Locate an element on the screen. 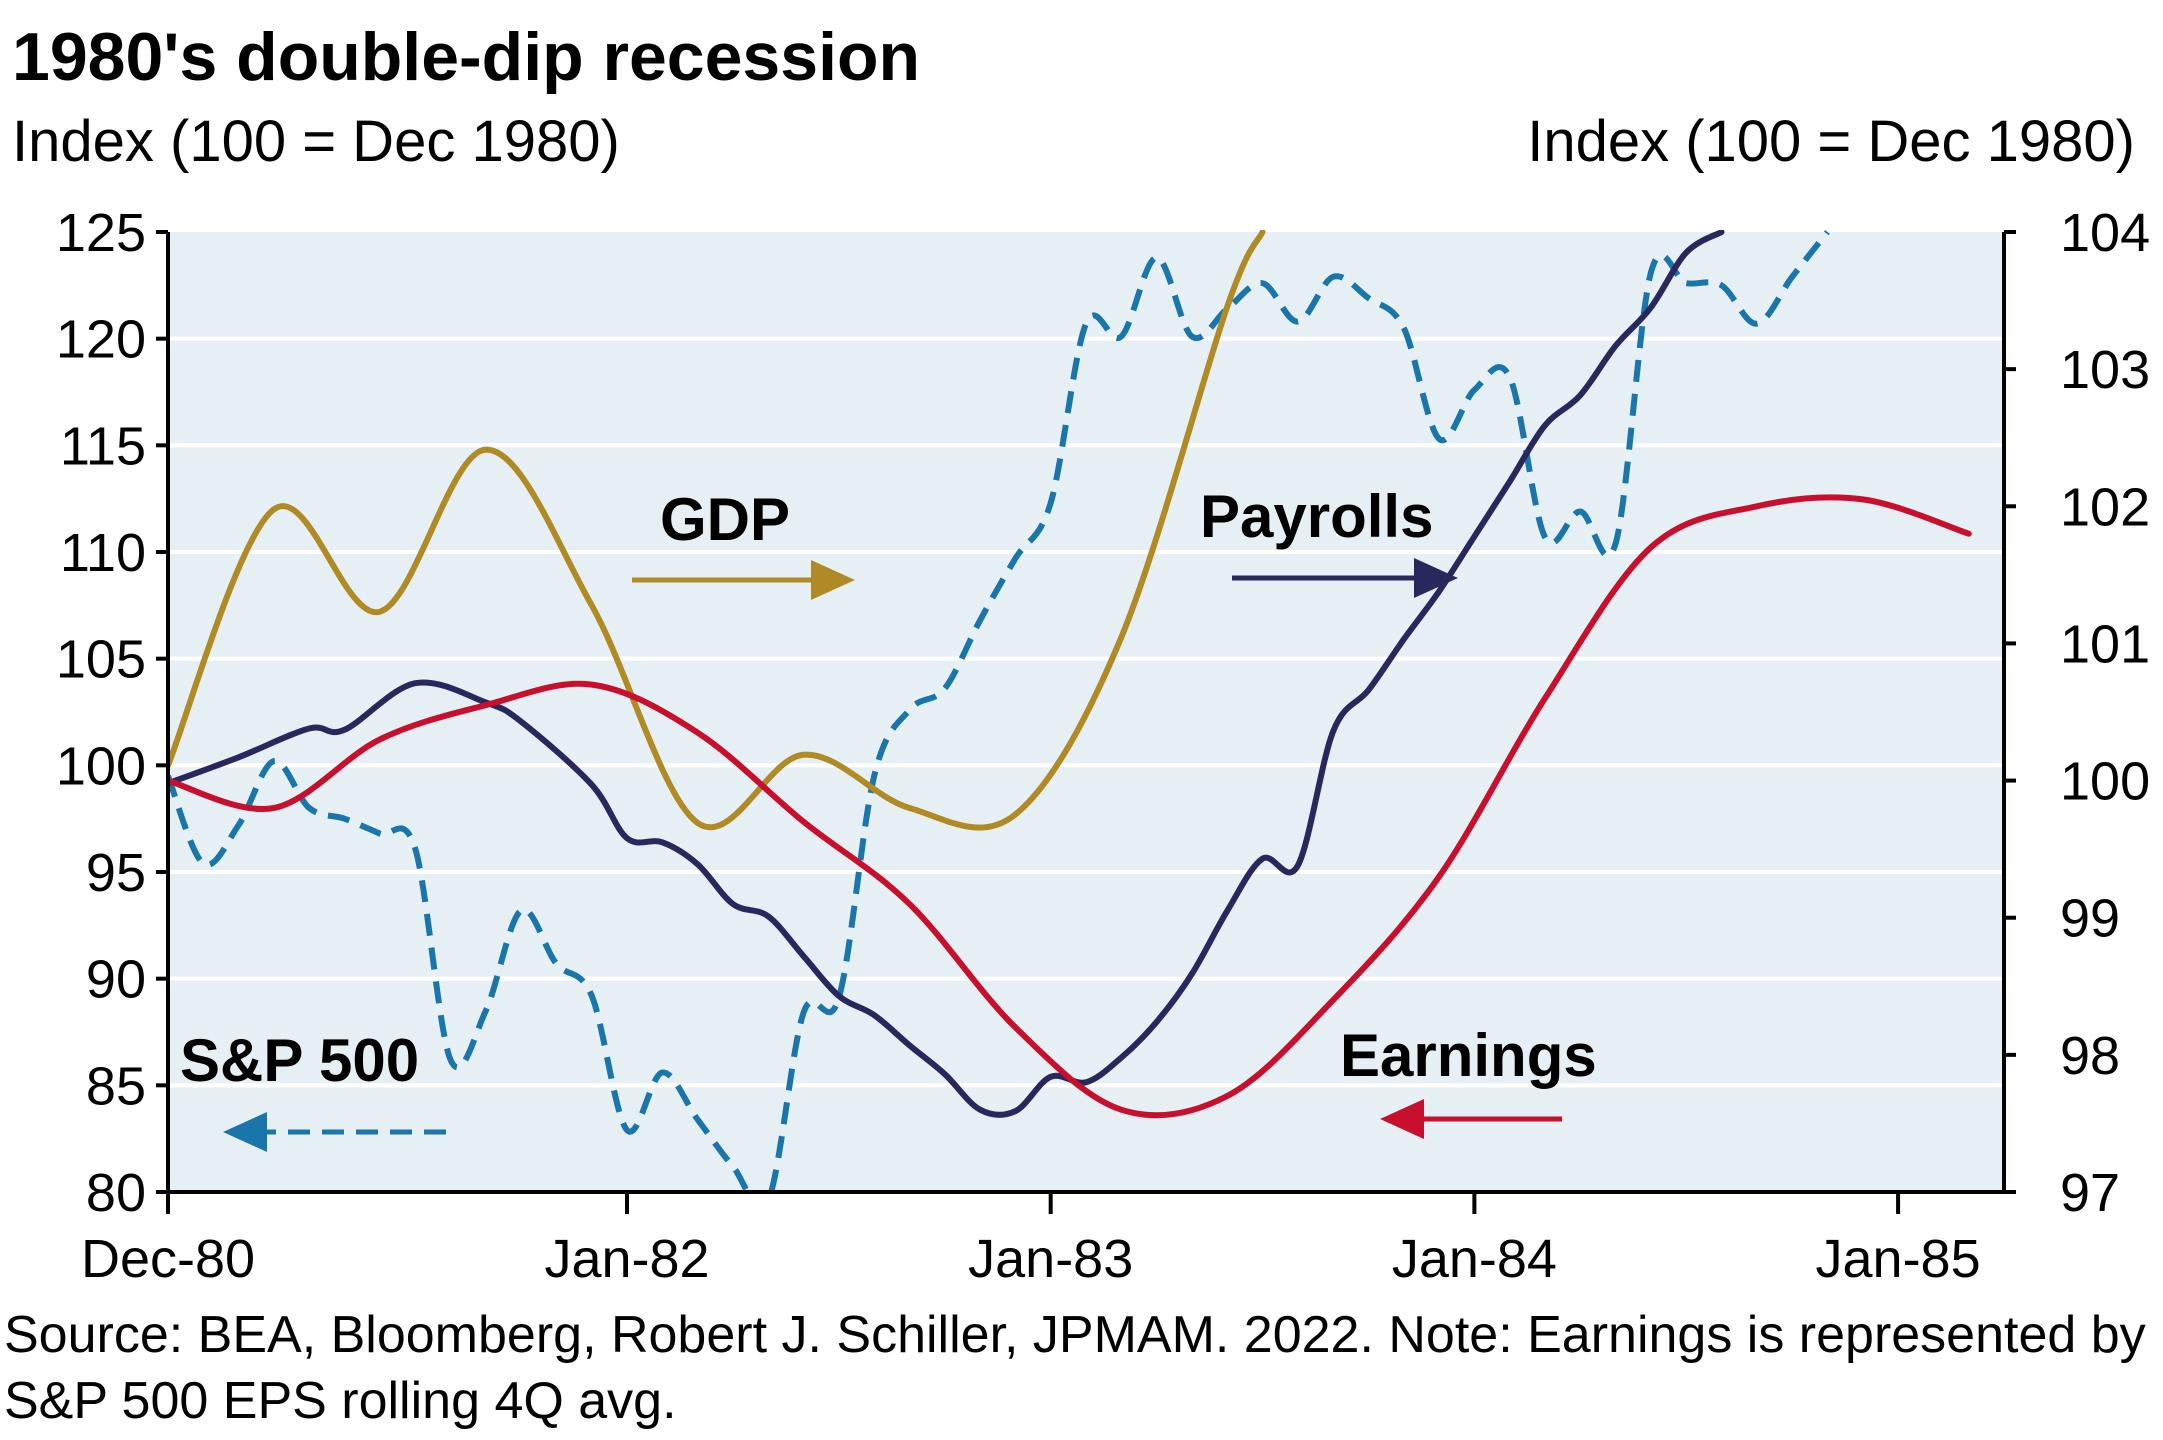 The width and height of the screenshot is (2163, 1440). series-arrowhead-gdp is located at coordinates (833, 580).